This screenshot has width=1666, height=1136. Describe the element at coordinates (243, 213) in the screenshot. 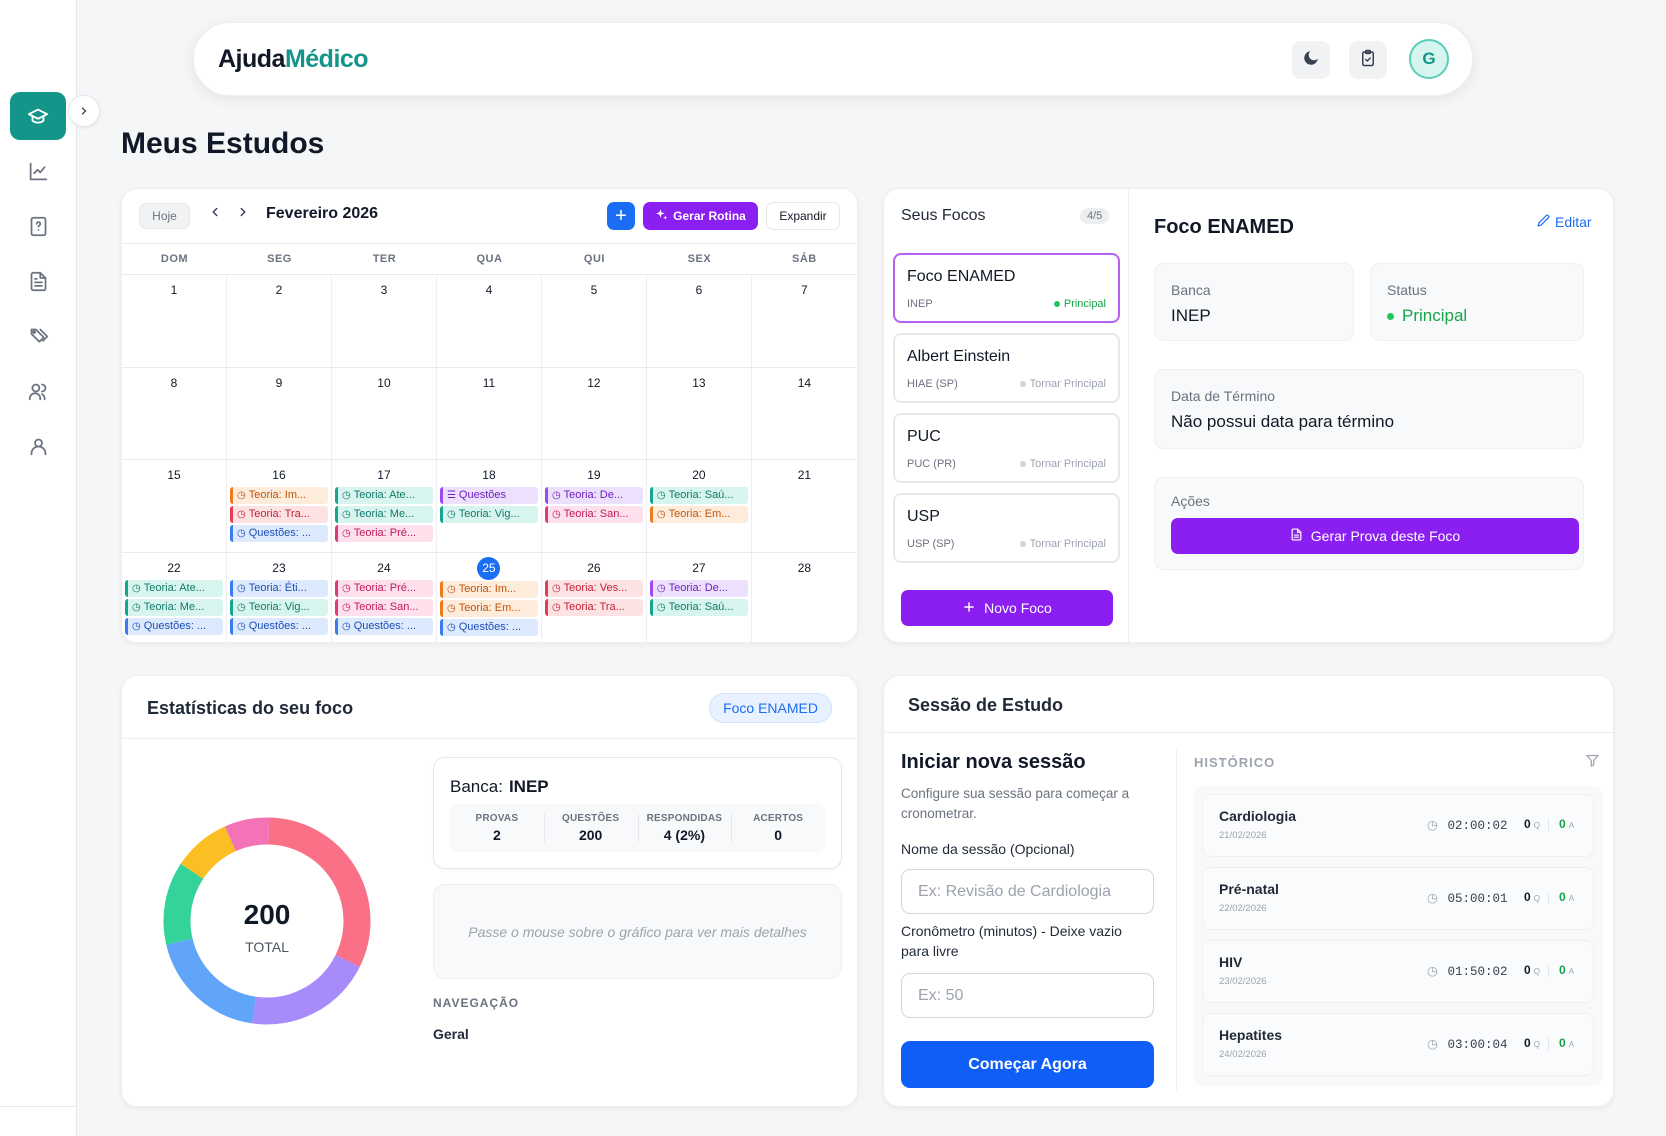

I see `chevron-right-icon` at that location.